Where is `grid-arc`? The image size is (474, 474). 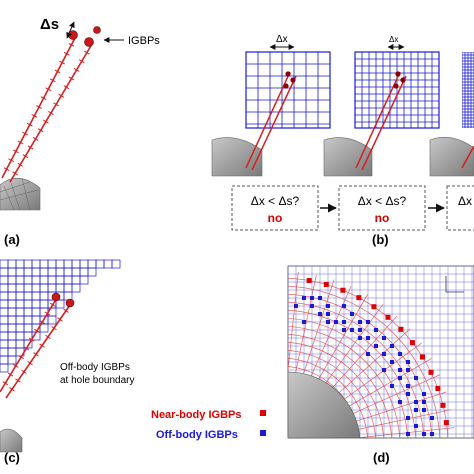
grid-arc is located at coordinates (328, 398).